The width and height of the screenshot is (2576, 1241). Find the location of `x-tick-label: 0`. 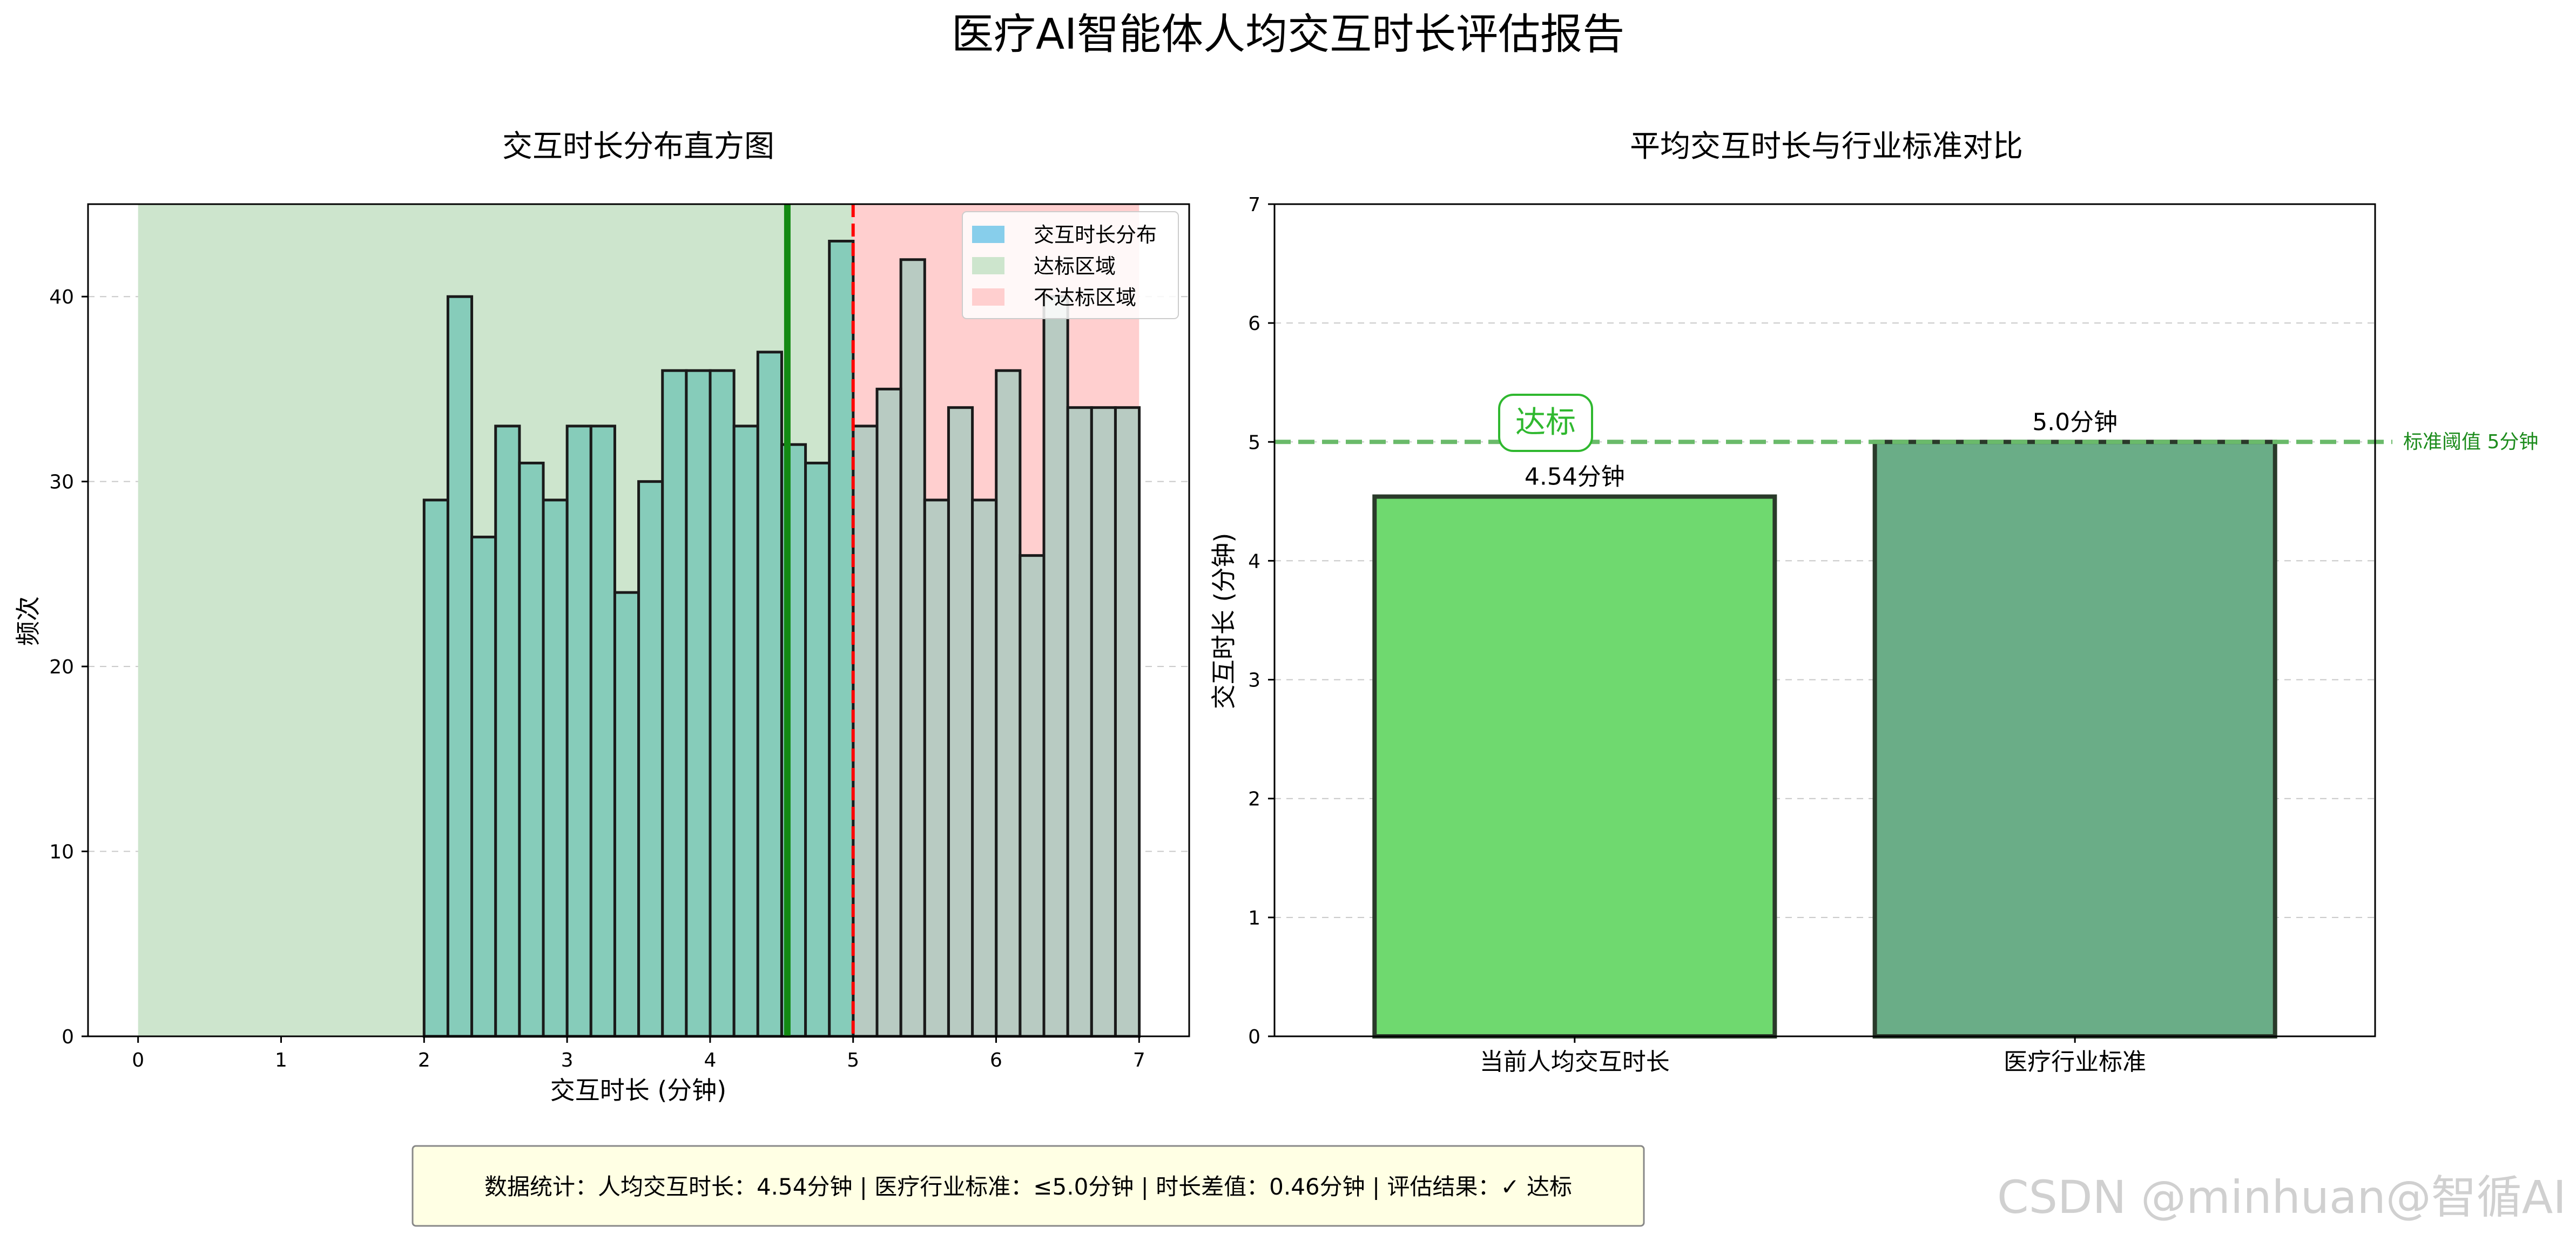

x-tick-label: 0 is located at coordinates (138, 1060).